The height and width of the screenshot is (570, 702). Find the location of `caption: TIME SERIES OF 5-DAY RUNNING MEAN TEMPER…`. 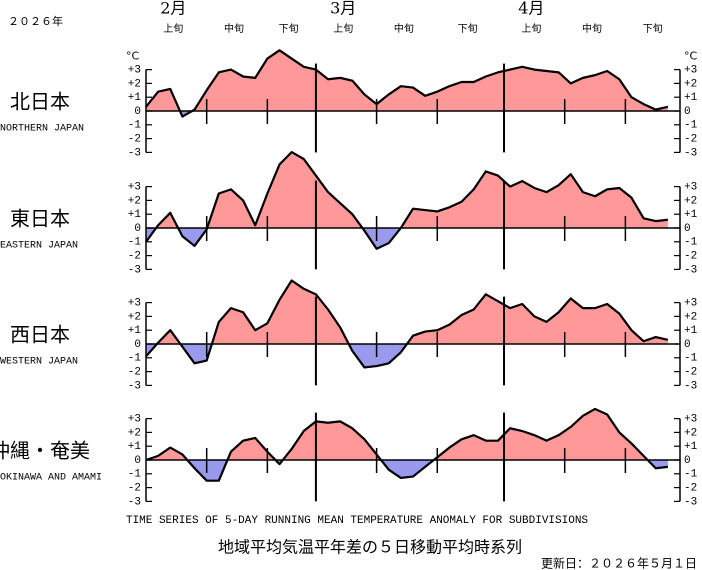

caption: TIME SERIES OF 5-DAY RUNNING MEAN TEMPER… is located at coordinates (357, 521).